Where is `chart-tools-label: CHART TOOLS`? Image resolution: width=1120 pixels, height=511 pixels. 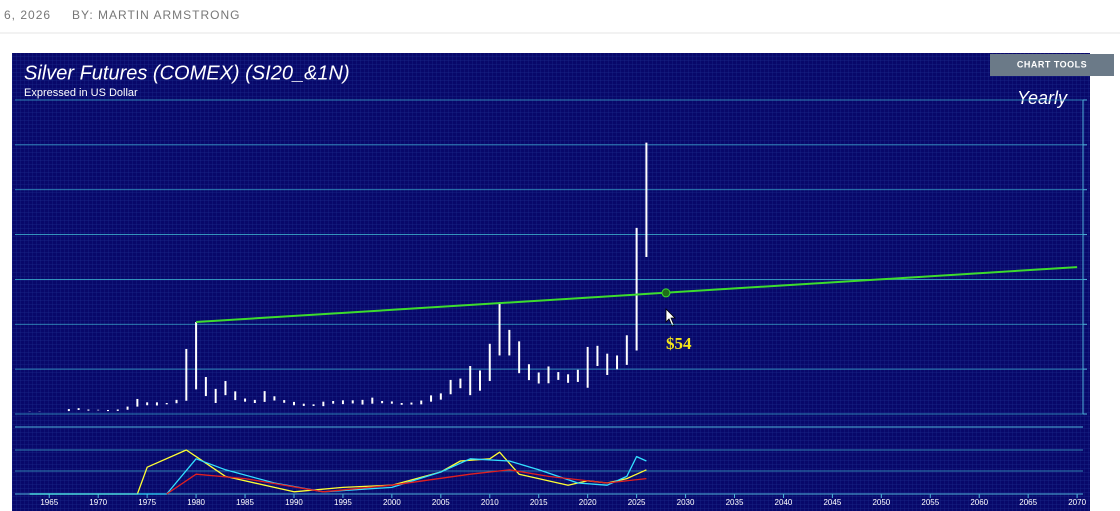
chart-tools-label: CHART TOOLS is located at coordinates (1052, 64).